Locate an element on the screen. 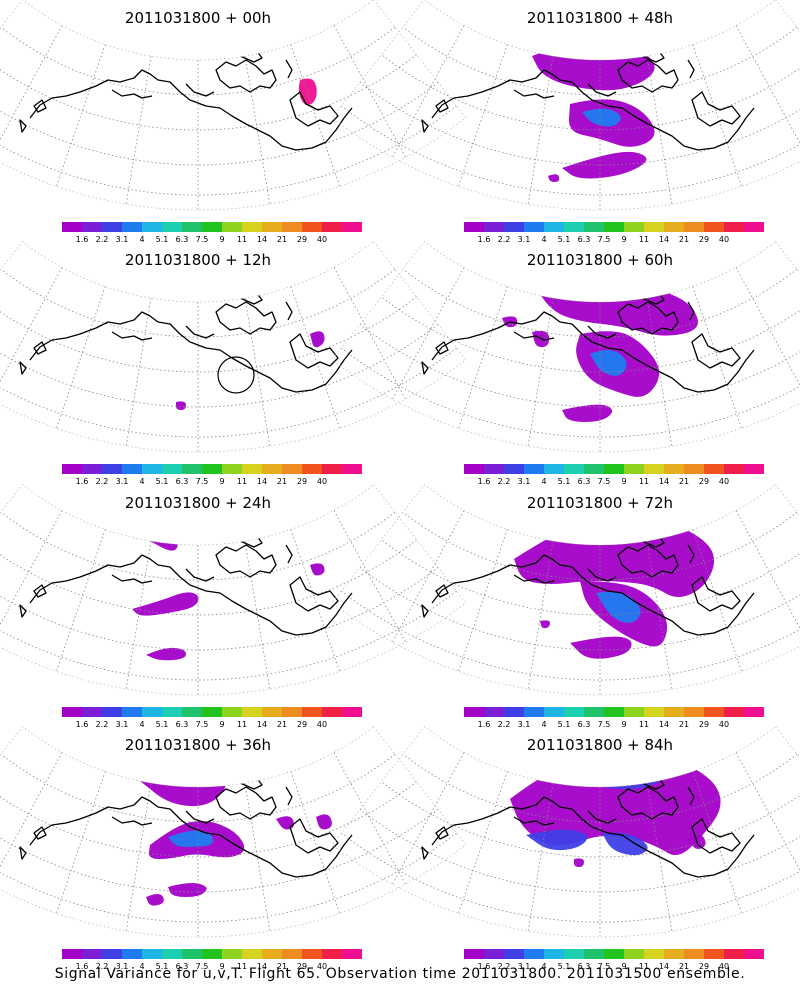 The height and width of the screenshot is (1000, 800). colorbar-tick-label: 4 is located at coordinates (141, 724).